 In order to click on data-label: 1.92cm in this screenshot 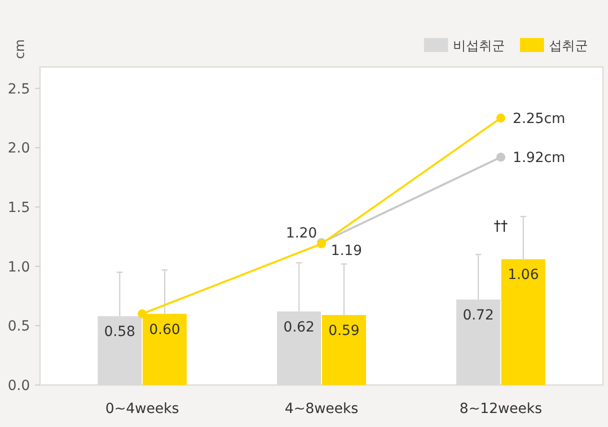, I will do `click(539, 158)`.